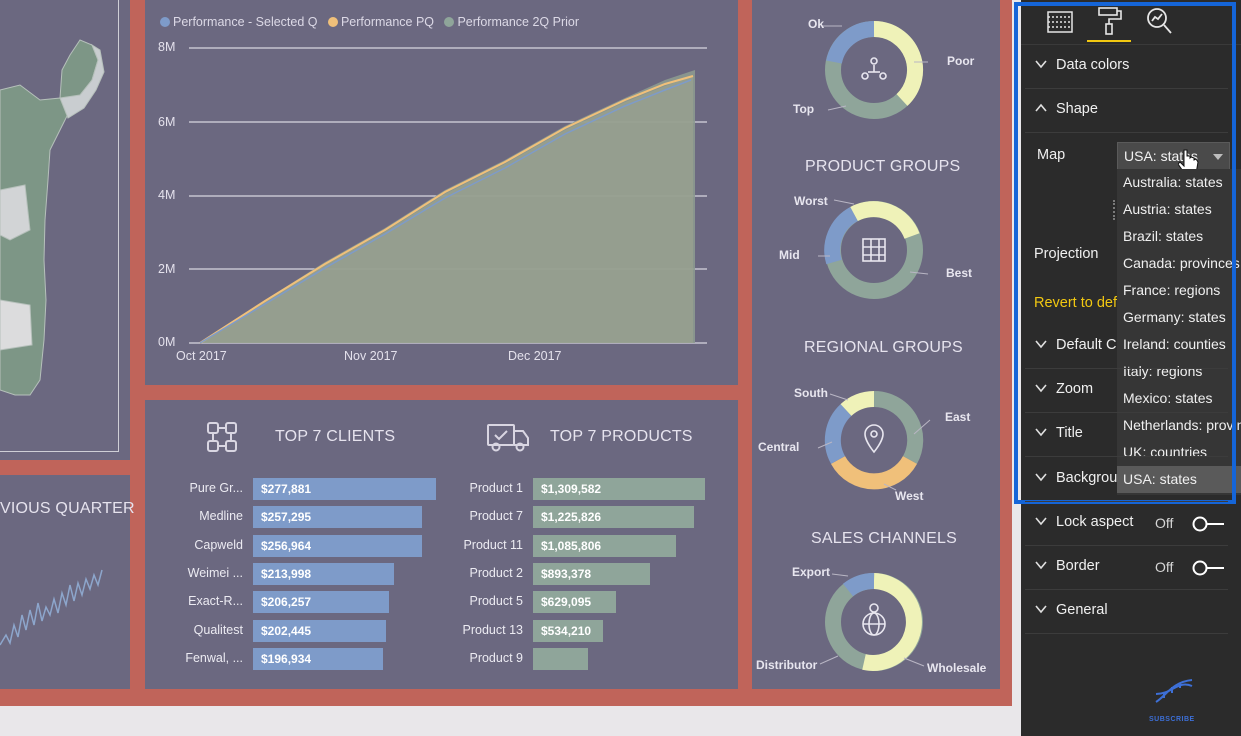 The height and width of the screenshot is (736, 1241). What do you see at coordinates (67, 582) in the screenshot?
I see `previous-quarter-panel: VIOUS QUARTER` at bounding box center [67, 582].